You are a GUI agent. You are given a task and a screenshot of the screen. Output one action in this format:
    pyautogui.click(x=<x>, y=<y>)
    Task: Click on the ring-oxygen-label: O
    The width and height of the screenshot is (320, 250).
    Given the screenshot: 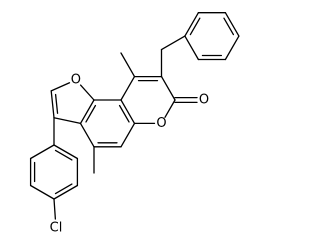 What is the action you would take?
    pyautogui.click(x=161, y=123)
    